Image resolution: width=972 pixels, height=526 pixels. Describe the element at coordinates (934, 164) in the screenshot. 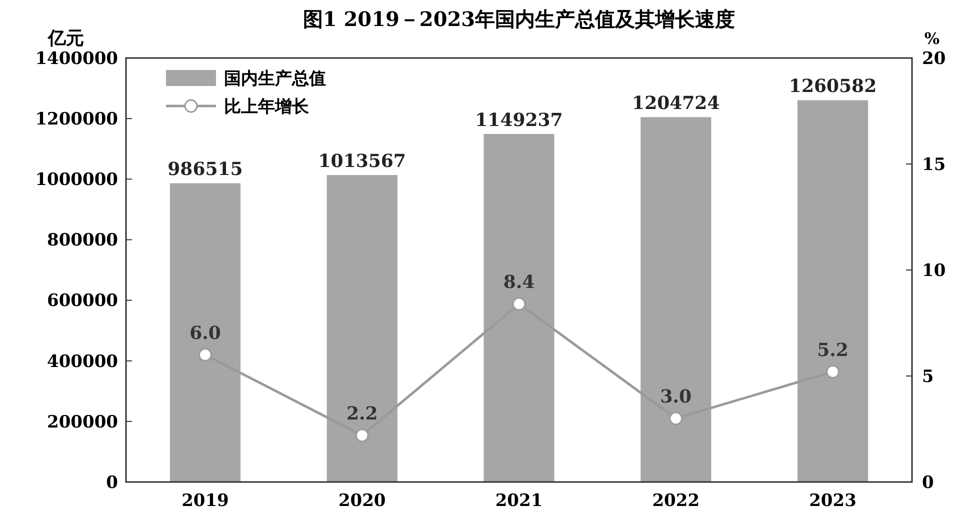

I see `y2-tick-label: 15` at that location.